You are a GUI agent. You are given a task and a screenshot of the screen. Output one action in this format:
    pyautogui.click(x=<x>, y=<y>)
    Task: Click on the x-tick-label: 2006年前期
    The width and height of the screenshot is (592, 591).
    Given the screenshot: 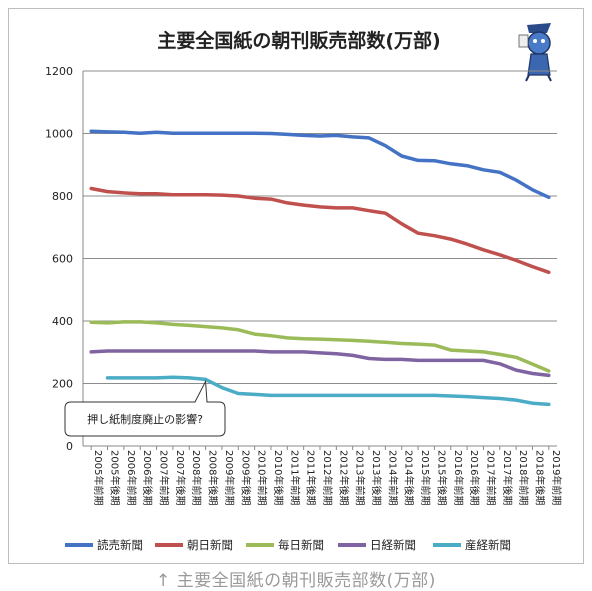 What is the action you would take?
    pyautogui.click(x=131, y=477)
    